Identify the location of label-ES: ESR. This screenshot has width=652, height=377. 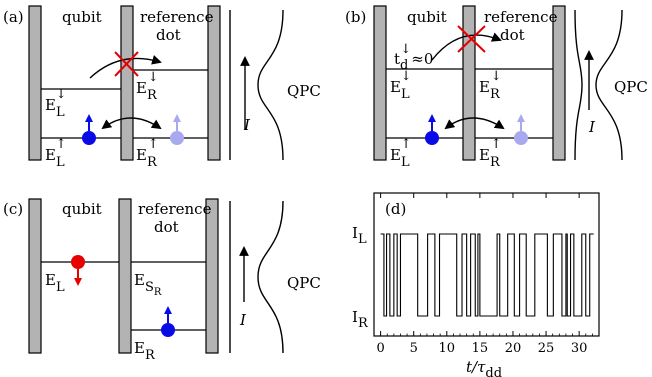
(148, 284).